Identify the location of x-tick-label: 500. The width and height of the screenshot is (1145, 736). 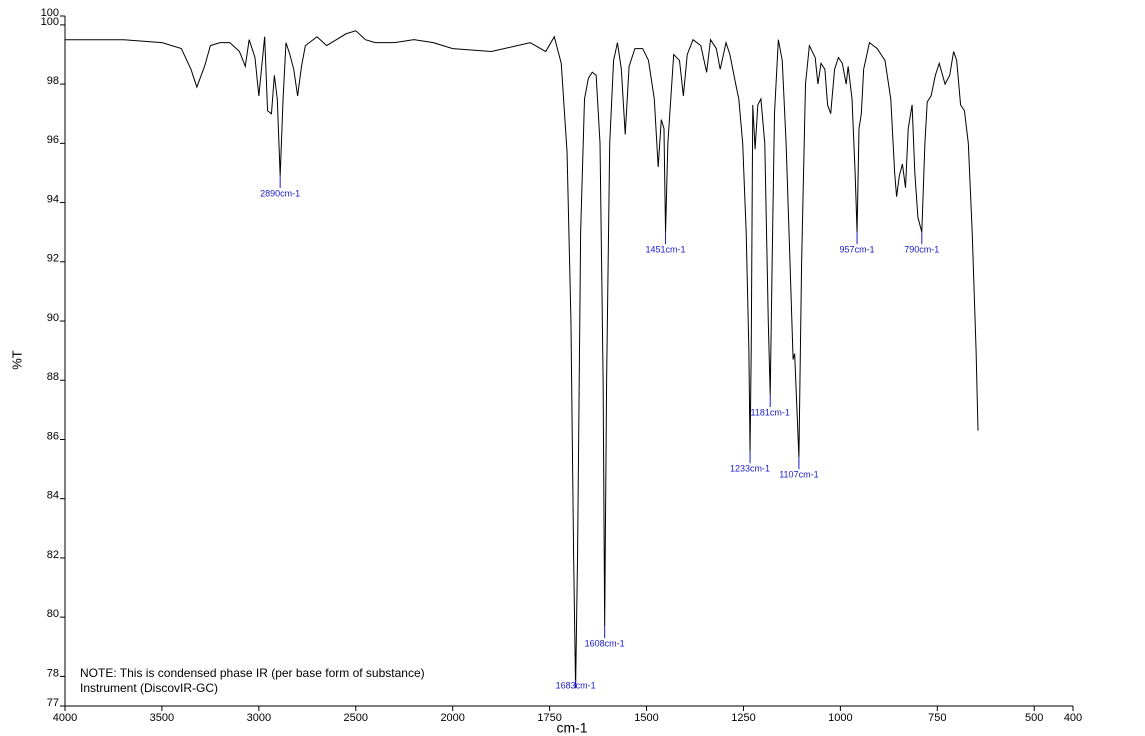
(1034, 718).